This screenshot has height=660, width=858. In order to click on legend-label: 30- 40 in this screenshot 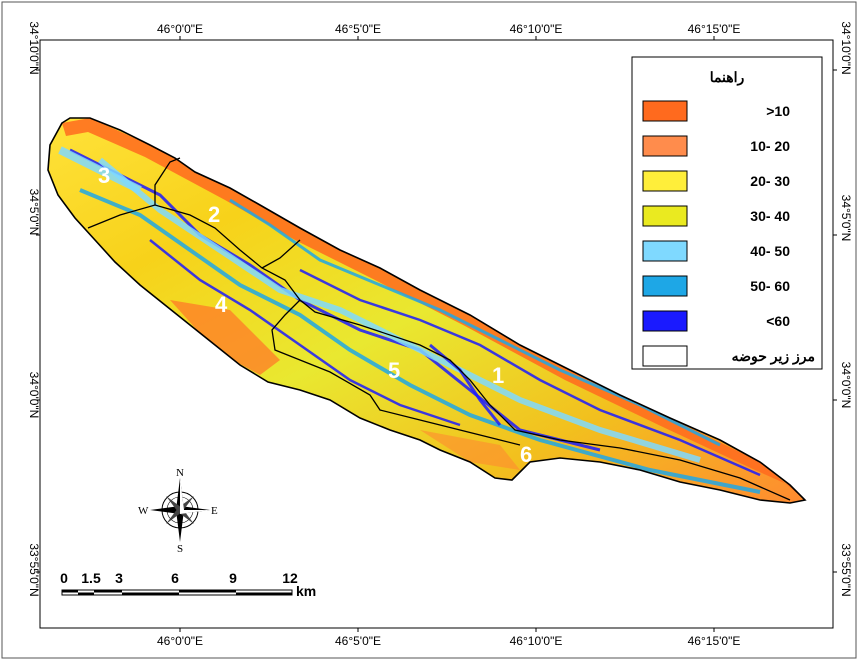, I will do `click(770, 216)`.